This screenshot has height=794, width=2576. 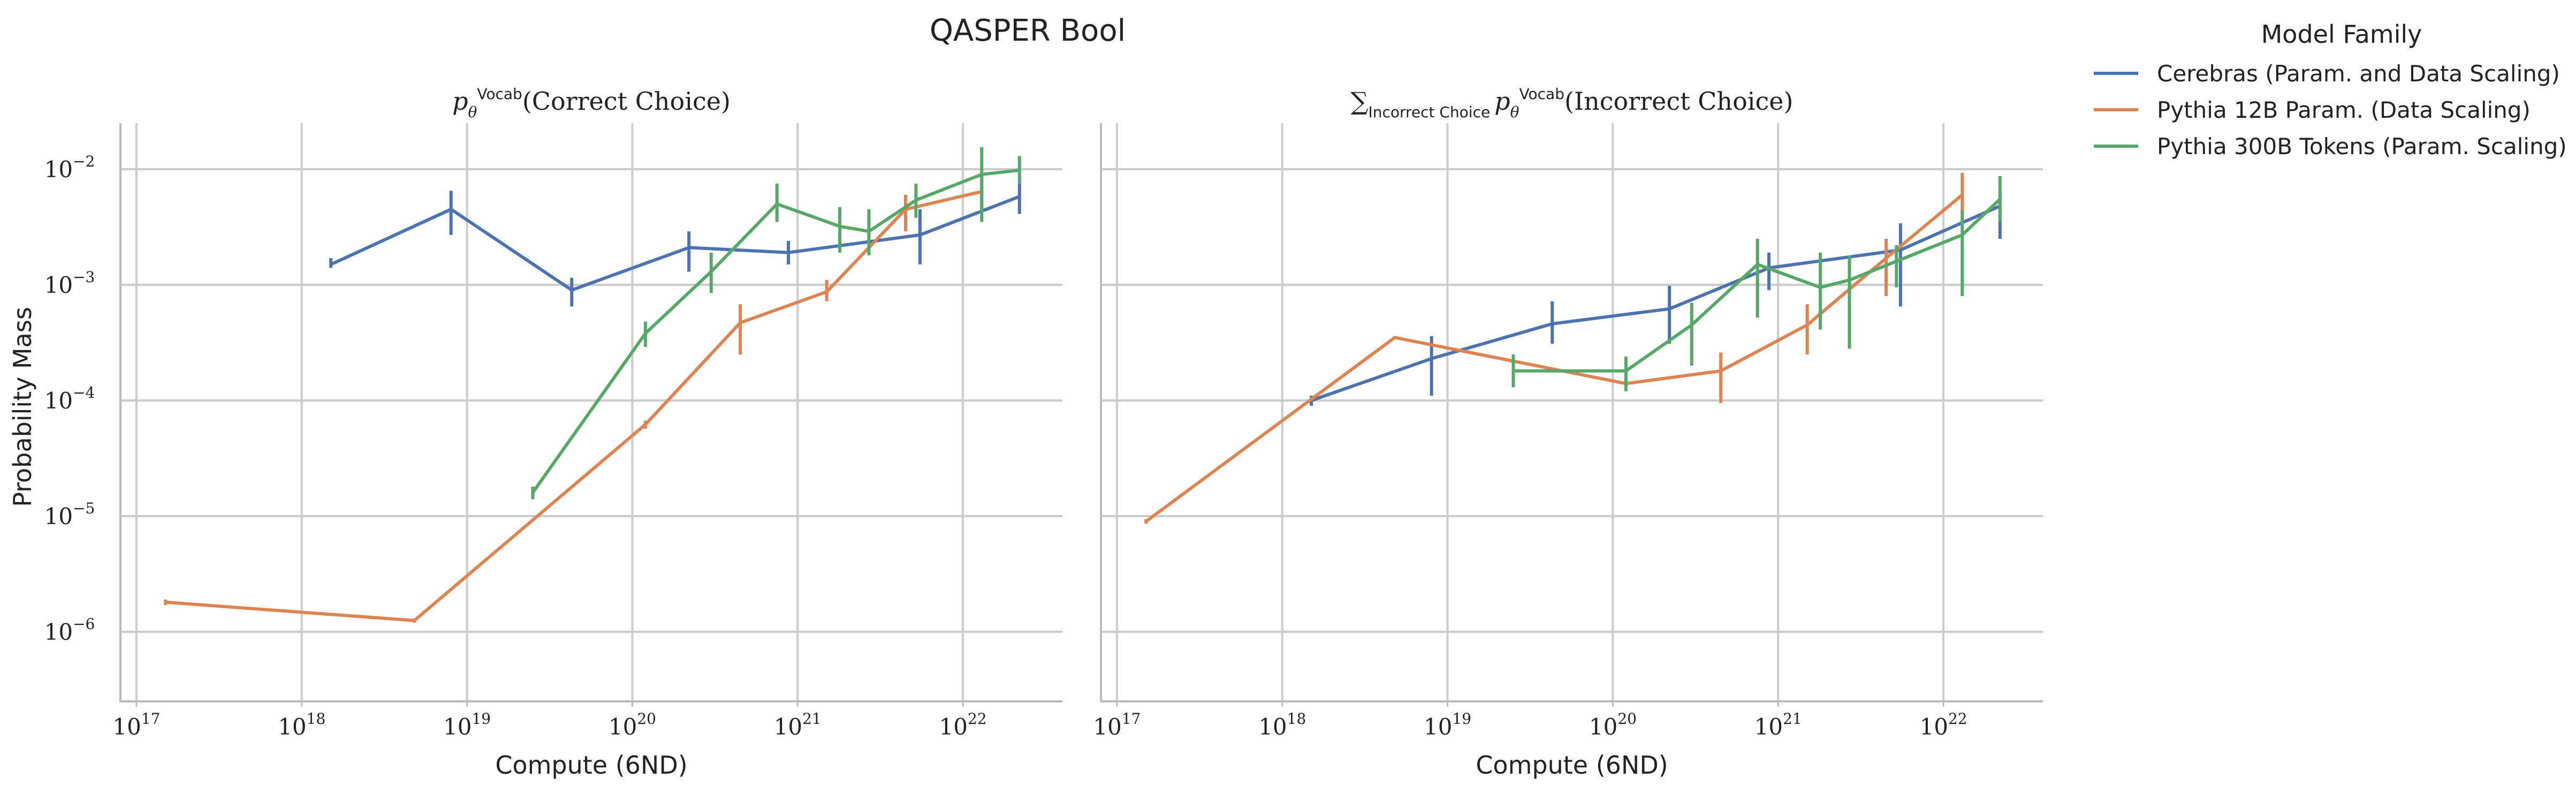 I want to click on y-tick-label: 10⁻², so click(x=69, y=168).